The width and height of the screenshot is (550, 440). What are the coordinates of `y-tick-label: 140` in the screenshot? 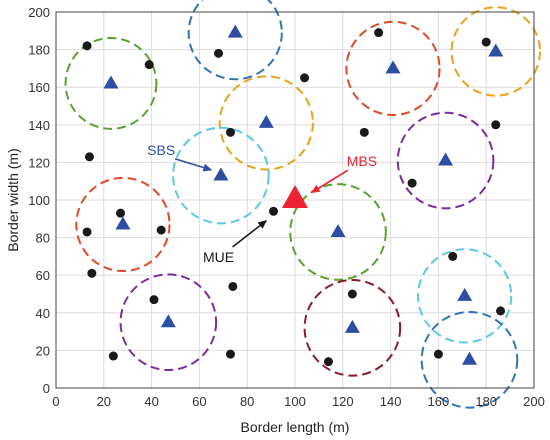 It's located at (39, 125).